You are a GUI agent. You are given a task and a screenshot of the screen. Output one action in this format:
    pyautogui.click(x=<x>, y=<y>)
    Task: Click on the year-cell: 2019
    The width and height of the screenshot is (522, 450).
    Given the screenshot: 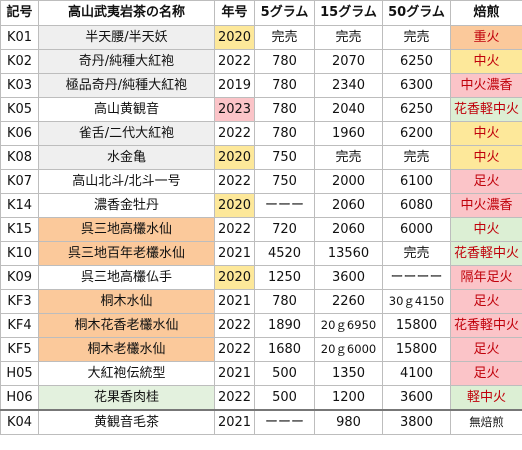 What is the action you would take?
    pyautogui.click(x=234, y=85)
    